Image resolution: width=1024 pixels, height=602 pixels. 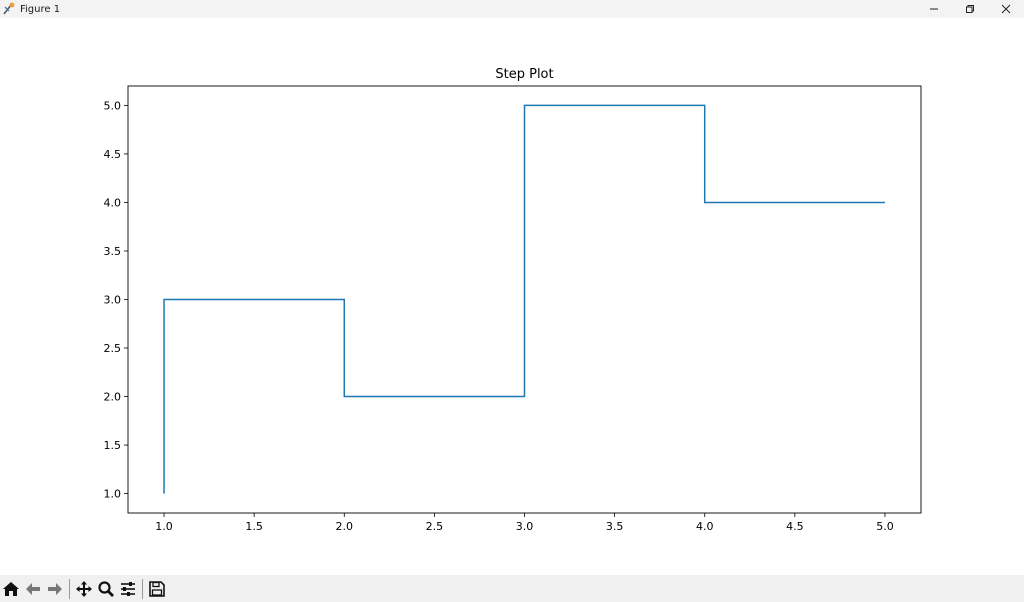 I want to click on restore-button, so click(x=970, y=9).